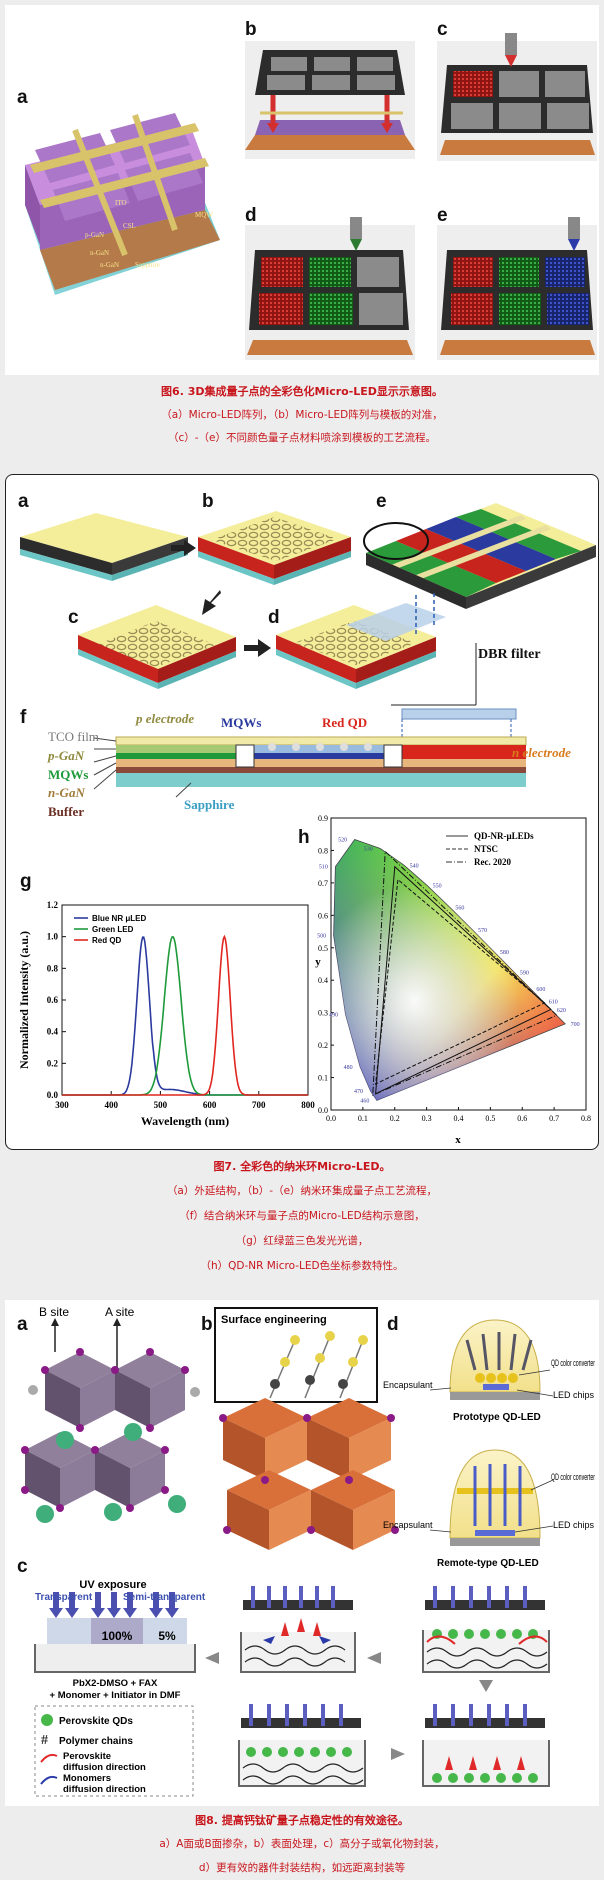 The image size is (604, 1880). What do you see at coordinates (274, 617) in the screenshot?
I see `fig7-label-d: d` at bounding box center [274, 617].